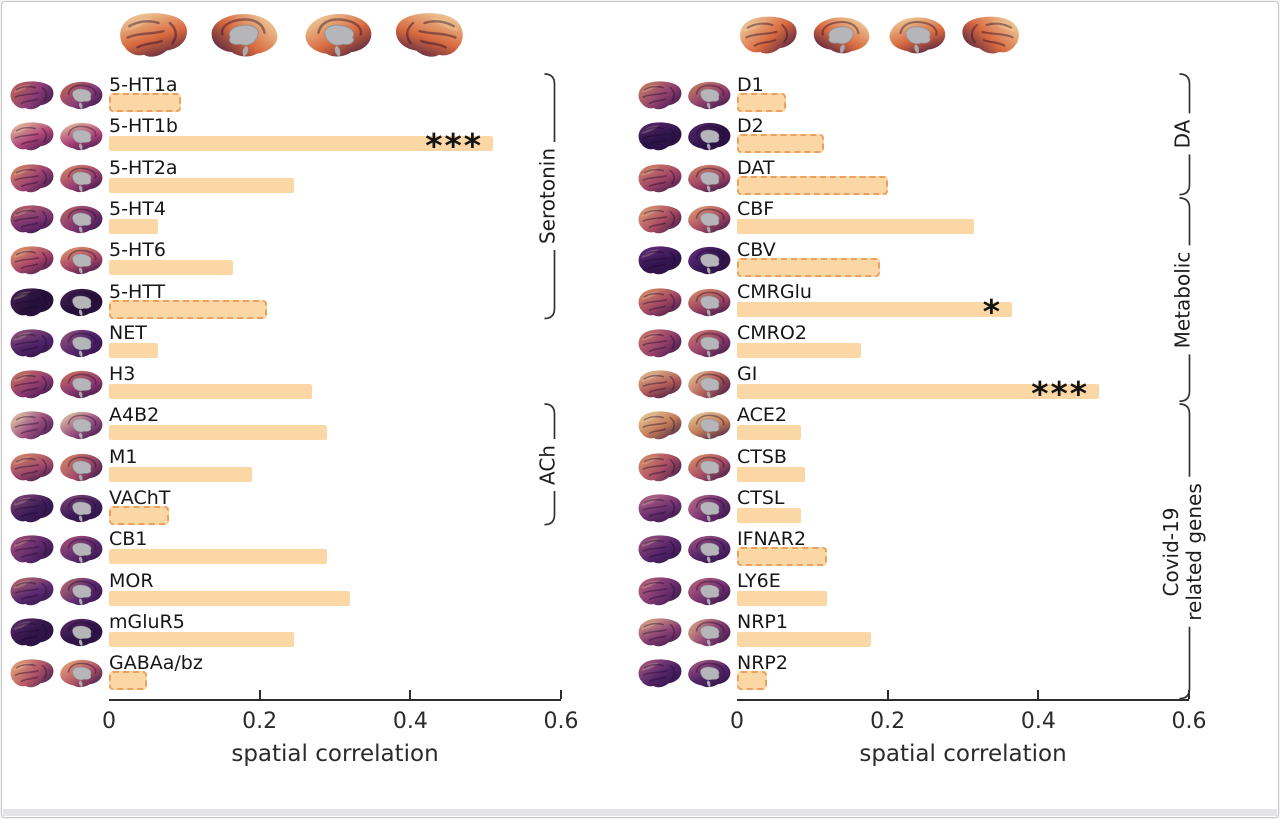 This screenshot has width=1280, height=819. I want to click on row-label: M1, so click(123, 456).